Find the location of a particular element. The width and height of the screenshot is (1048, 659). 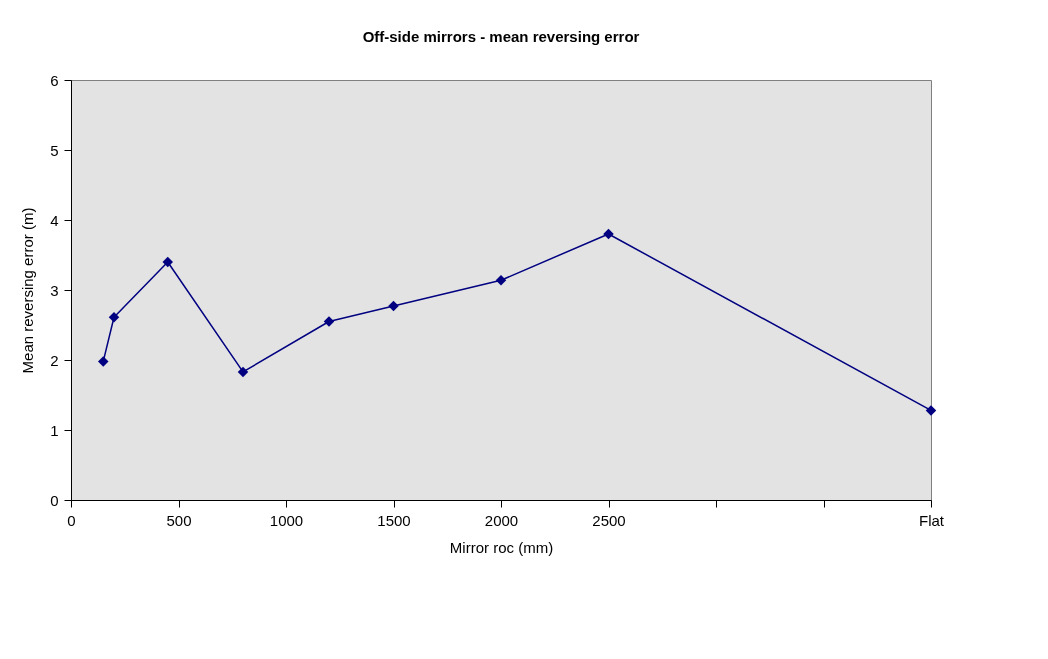

y-tick-label: 2 is located at coordinates (54, 360).